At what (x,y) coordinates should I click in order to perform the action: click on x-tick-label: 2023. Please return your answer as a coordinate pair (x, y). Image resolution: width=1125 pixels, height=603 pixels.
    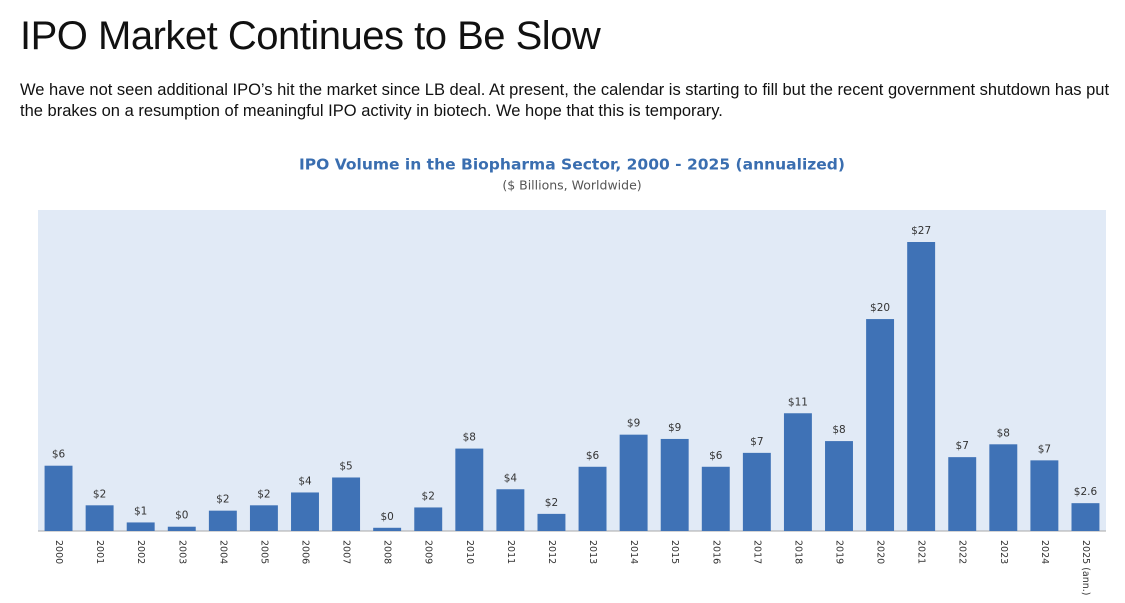
    Looking at the image, I should click on (1003, 552).